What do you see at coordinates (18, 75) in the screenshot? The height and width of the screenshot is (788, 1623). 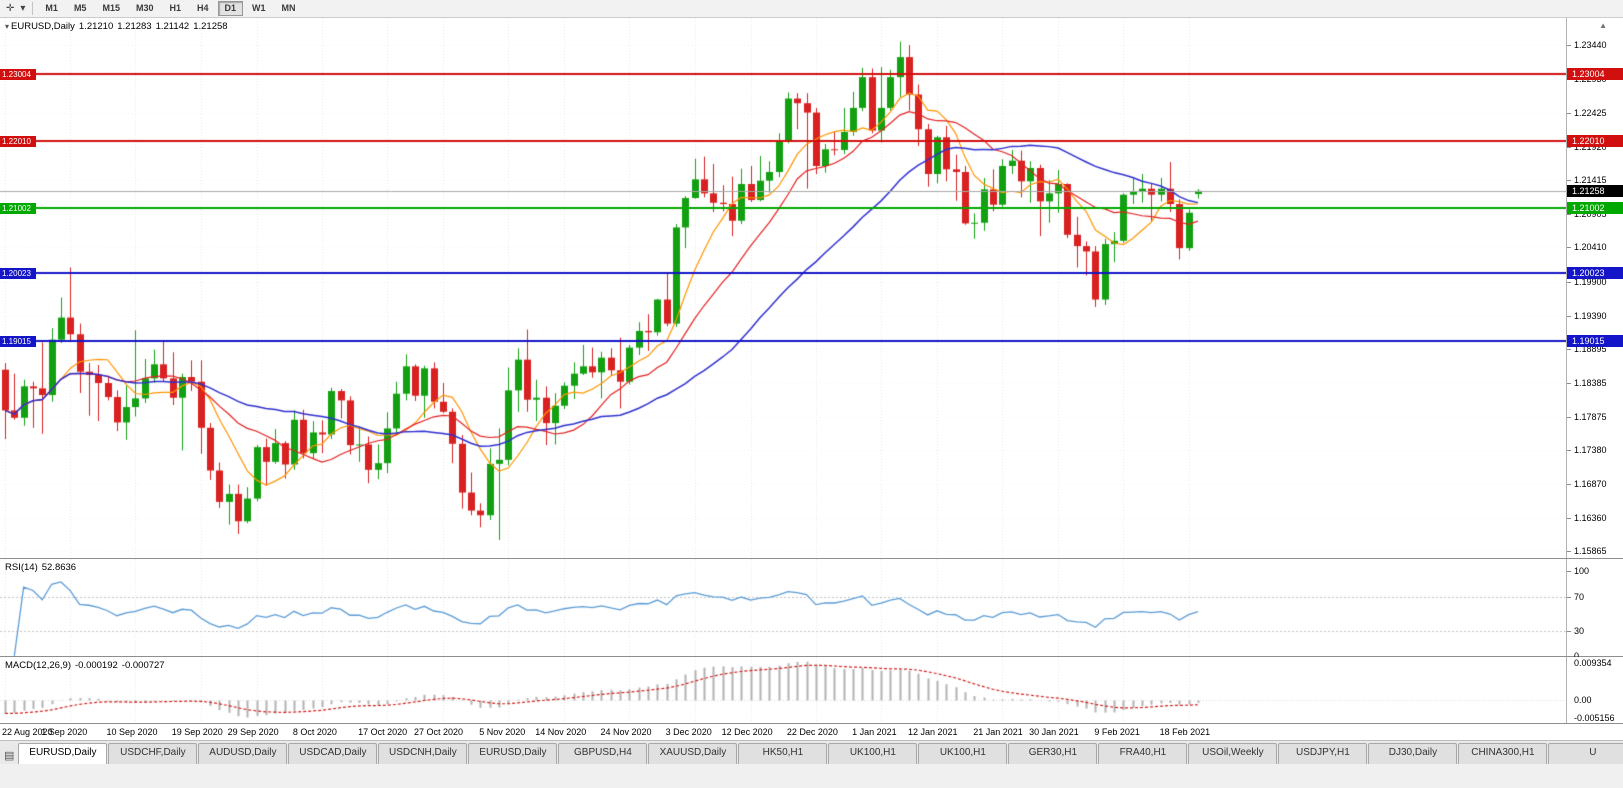 I see `hline-left-badge: 1.23004` at bounding box center [18, 75].